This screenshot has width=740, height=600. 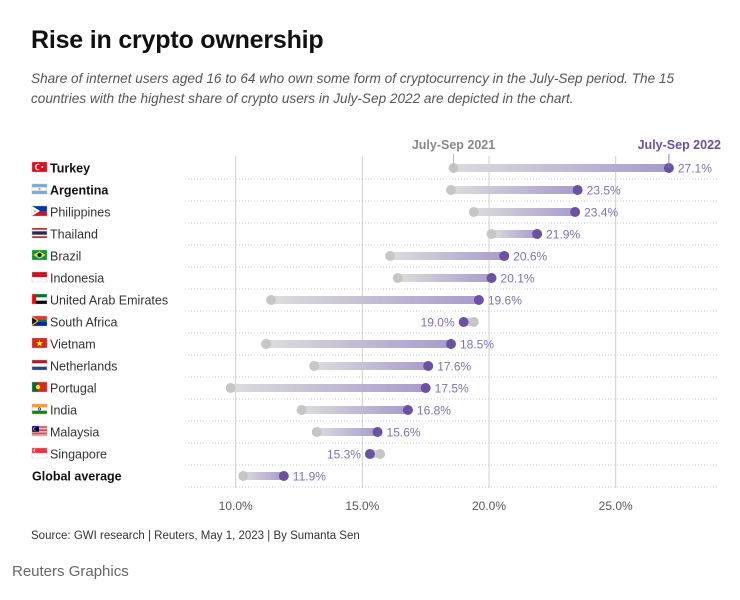 What do you see at coordinates (374, 368) in the screenshot?
I see `dumbbell-row: Netherlands 17.6%` at bounding box center [374, 368].